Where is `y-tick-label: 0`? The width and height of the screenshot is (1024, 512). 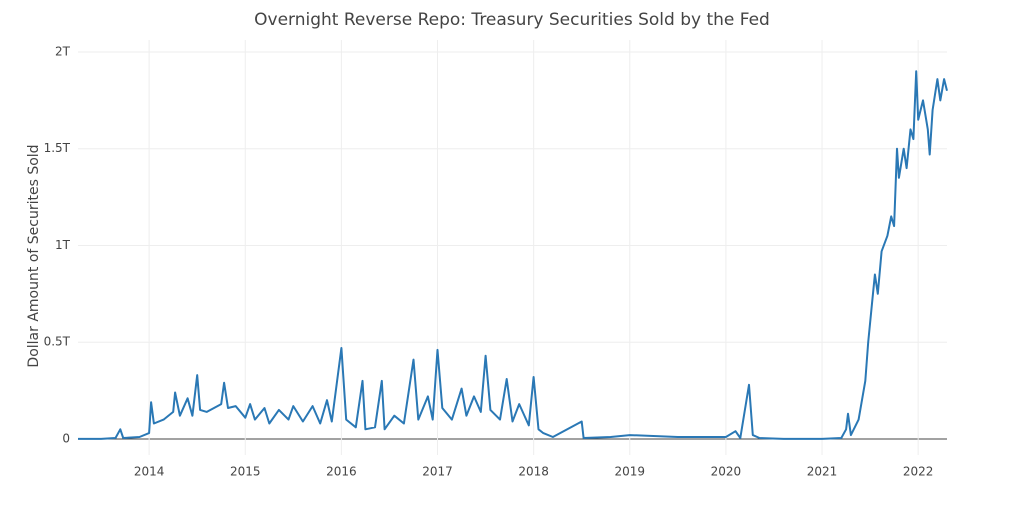
y-tick-label: 0 is located at coordinates (66, 438).